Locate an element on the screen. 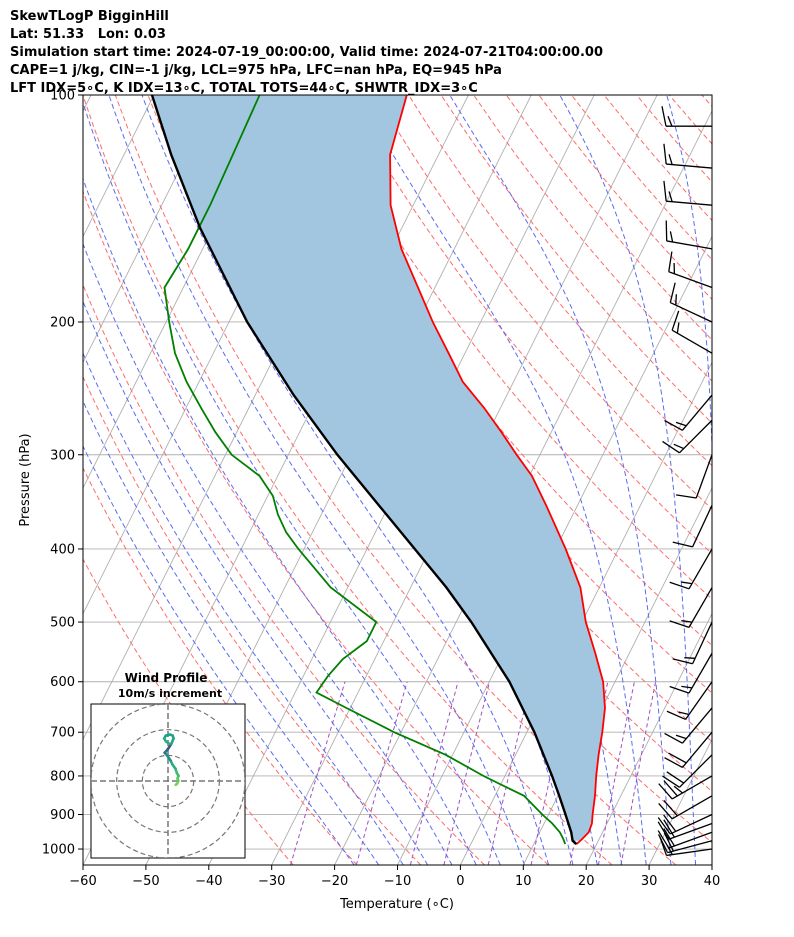  y-tick-label: 700 is located at coordinates (62, 733).